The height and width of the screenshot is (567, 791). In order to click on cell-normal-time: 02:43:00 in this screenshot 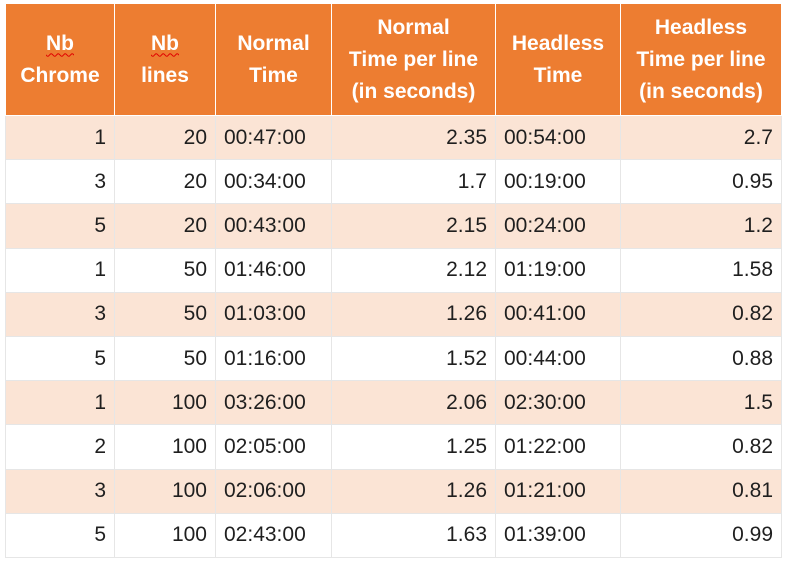, I will do `click(273, 535)`.